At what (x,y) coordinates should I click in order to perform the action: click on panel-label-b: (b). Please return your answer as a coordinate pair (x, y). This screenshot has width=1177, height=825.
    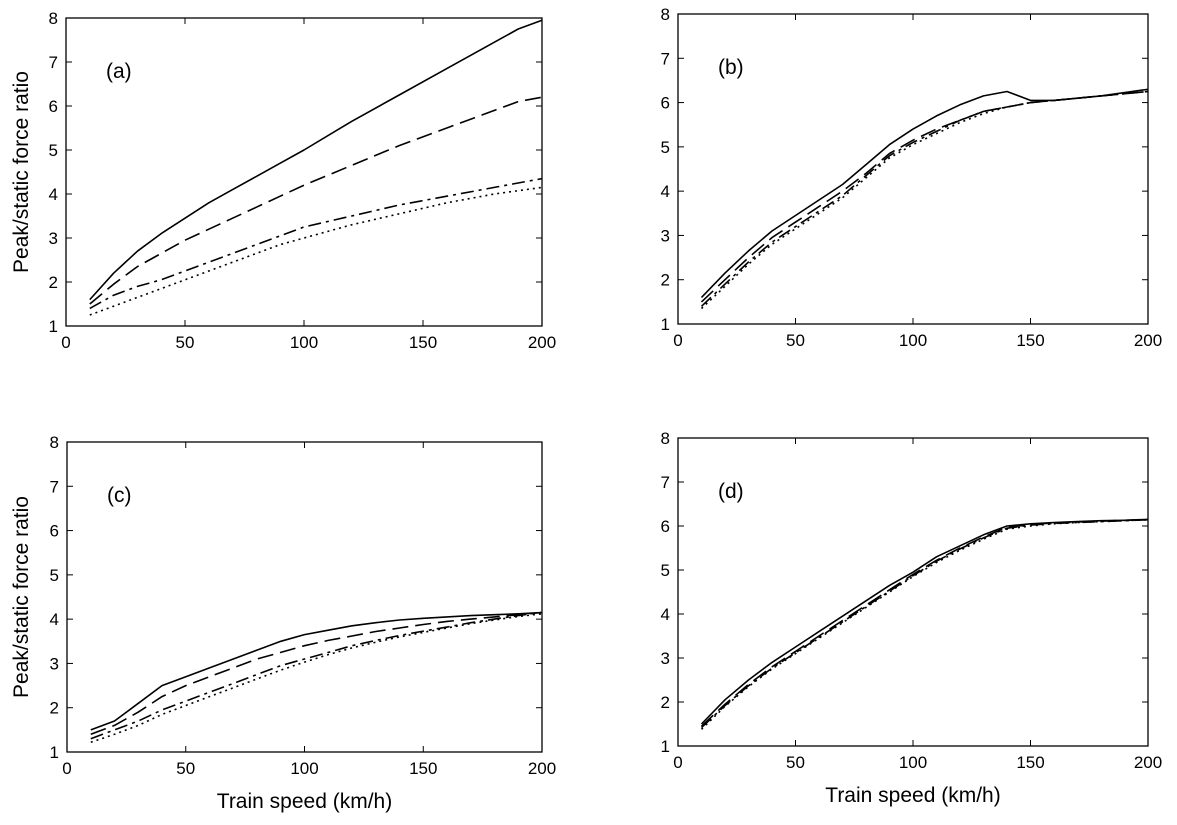
    Looking at the image, I should click on (731, 67).